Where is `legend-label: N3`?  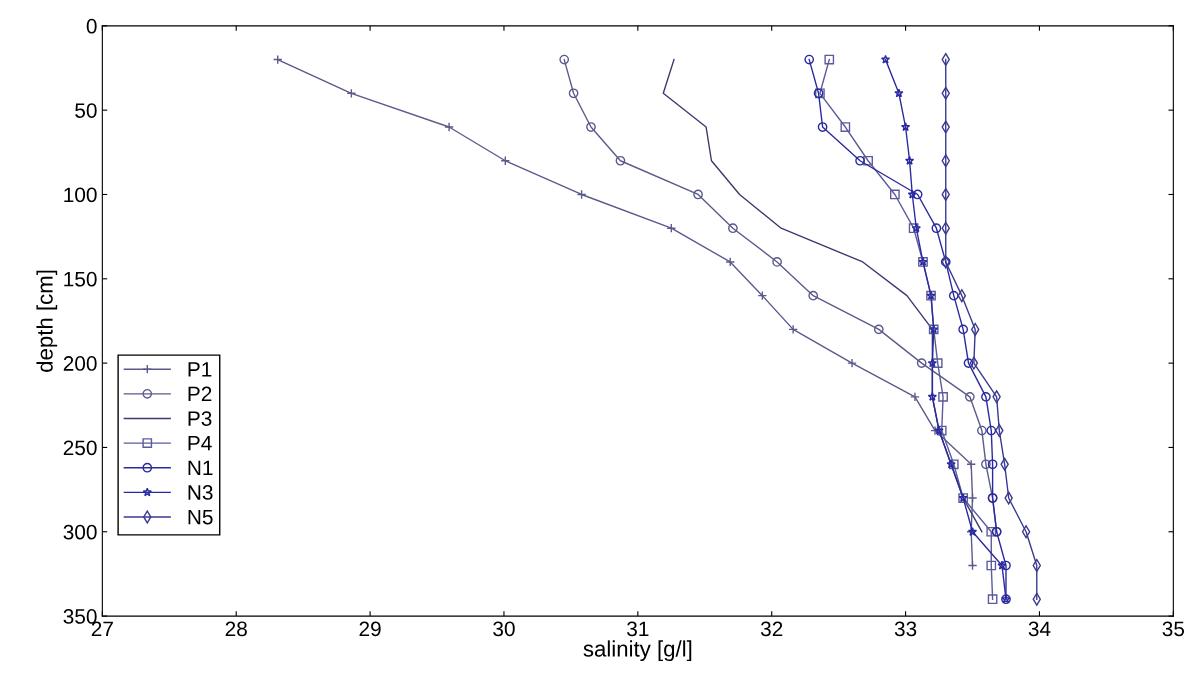
legend-label: N3 is located at coordinates (200, 492).